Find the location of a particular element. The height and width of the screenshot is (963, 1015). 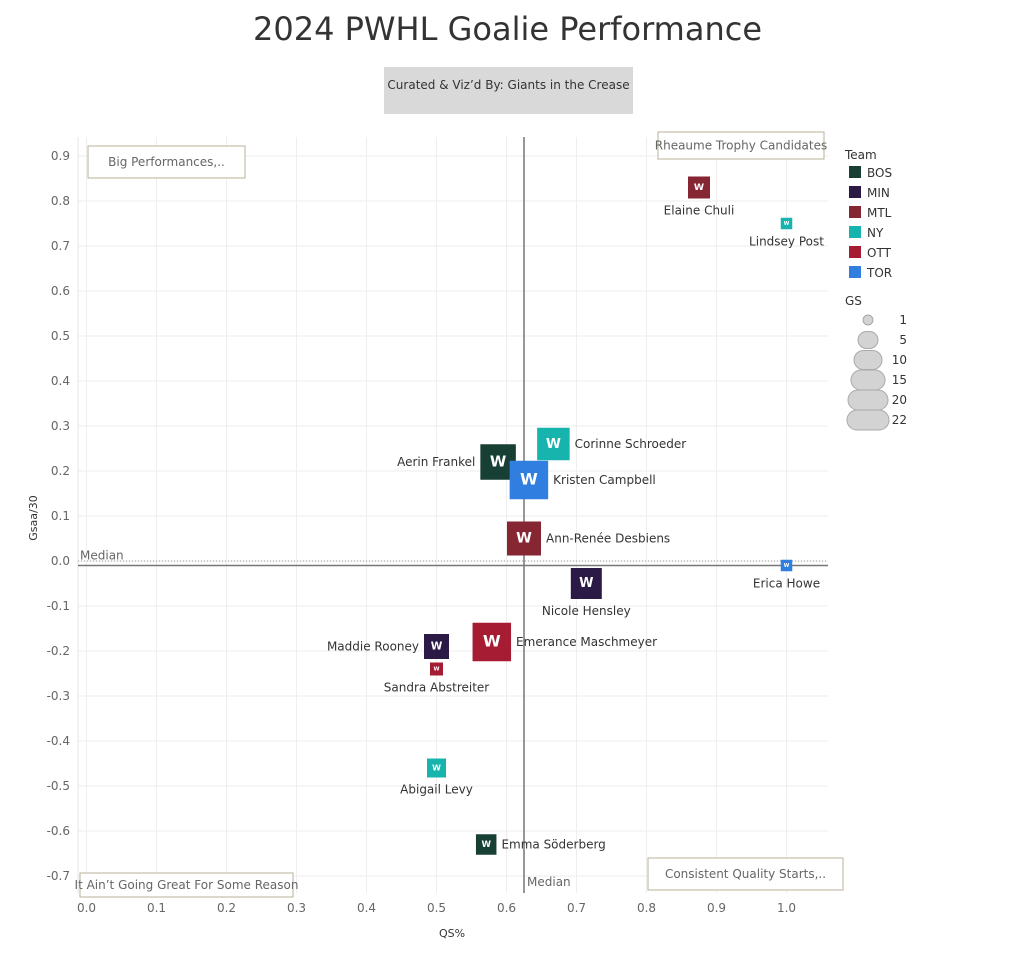

chart-title: 2024 PWHL Goalie Performance is located at coordinates (507, 29).